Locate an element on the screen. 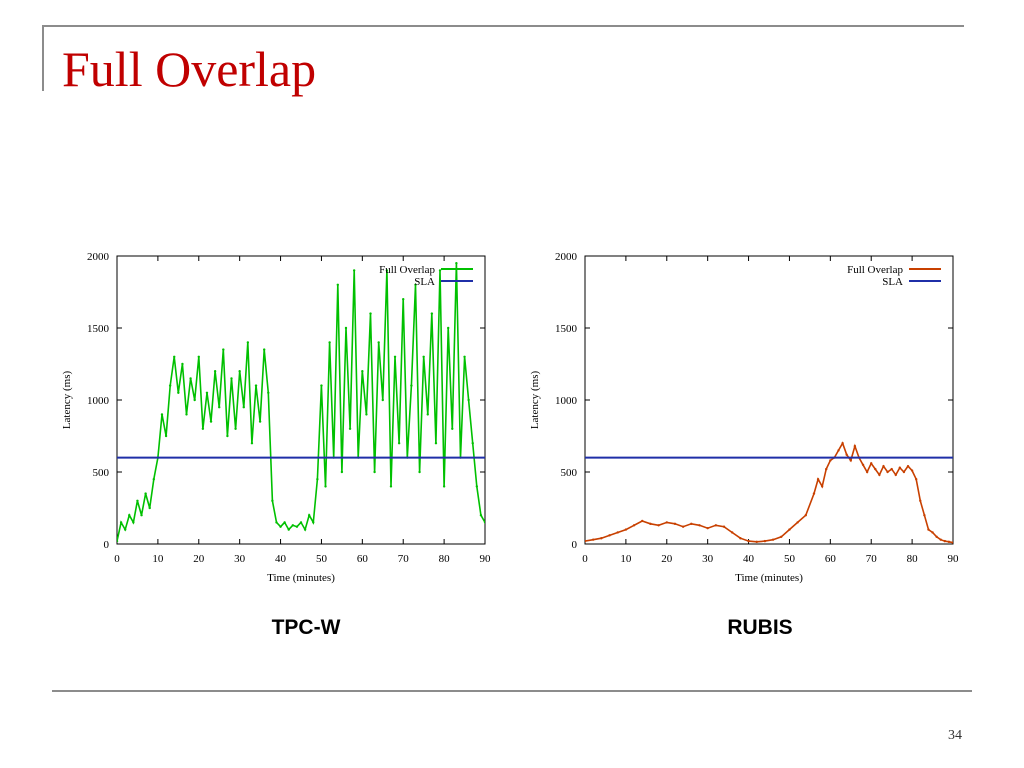 This screenshot has width=1024, height=768. y-tick-label: 2000 is located at coordinates (566, 257).